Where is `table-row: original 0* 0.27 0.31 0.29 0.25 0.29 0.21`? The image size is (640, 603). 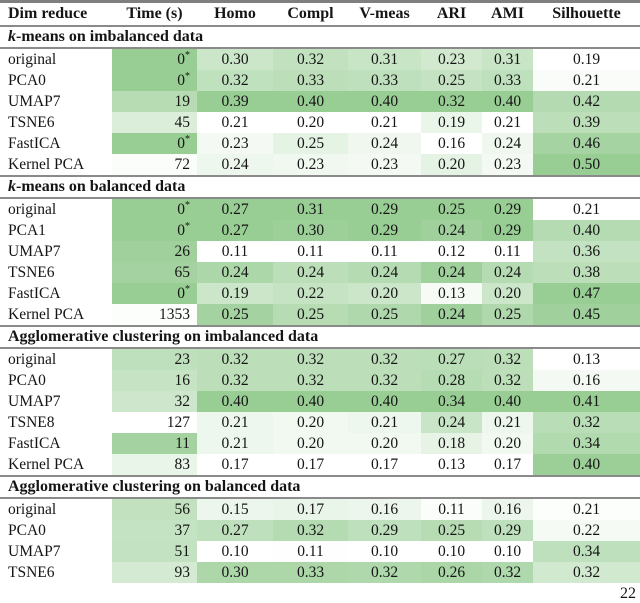 table-row: original 0* 0.27 0.31 0.29 0.25 0.29 0.21 is located at coordinates (320, 209).